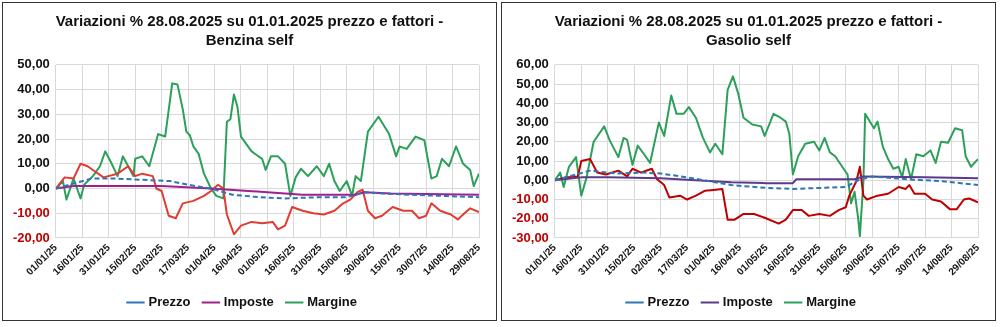 This screenshot has width=1007, height=327. What do you see at coordinates (532, 64) in the screenshot?
I see `y-tick-label: 60,00` at bounding box center [532, 64].